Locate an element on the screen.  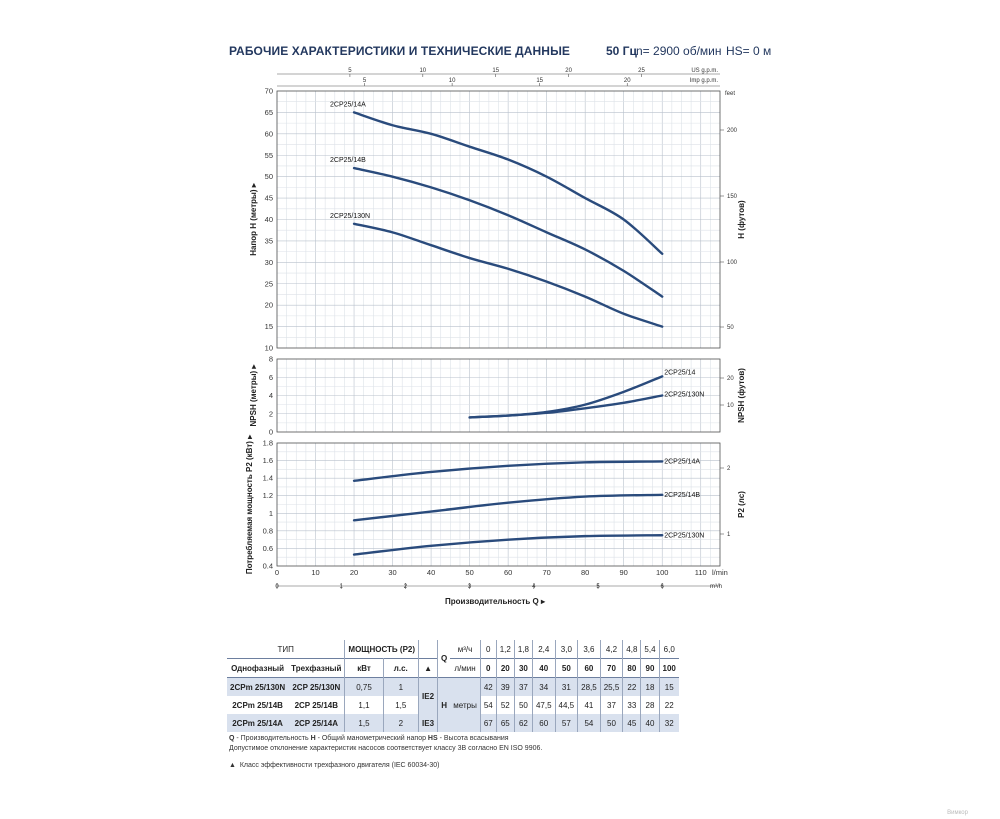
m3h-tick-label: 6 is located at coordinates (663, 587).